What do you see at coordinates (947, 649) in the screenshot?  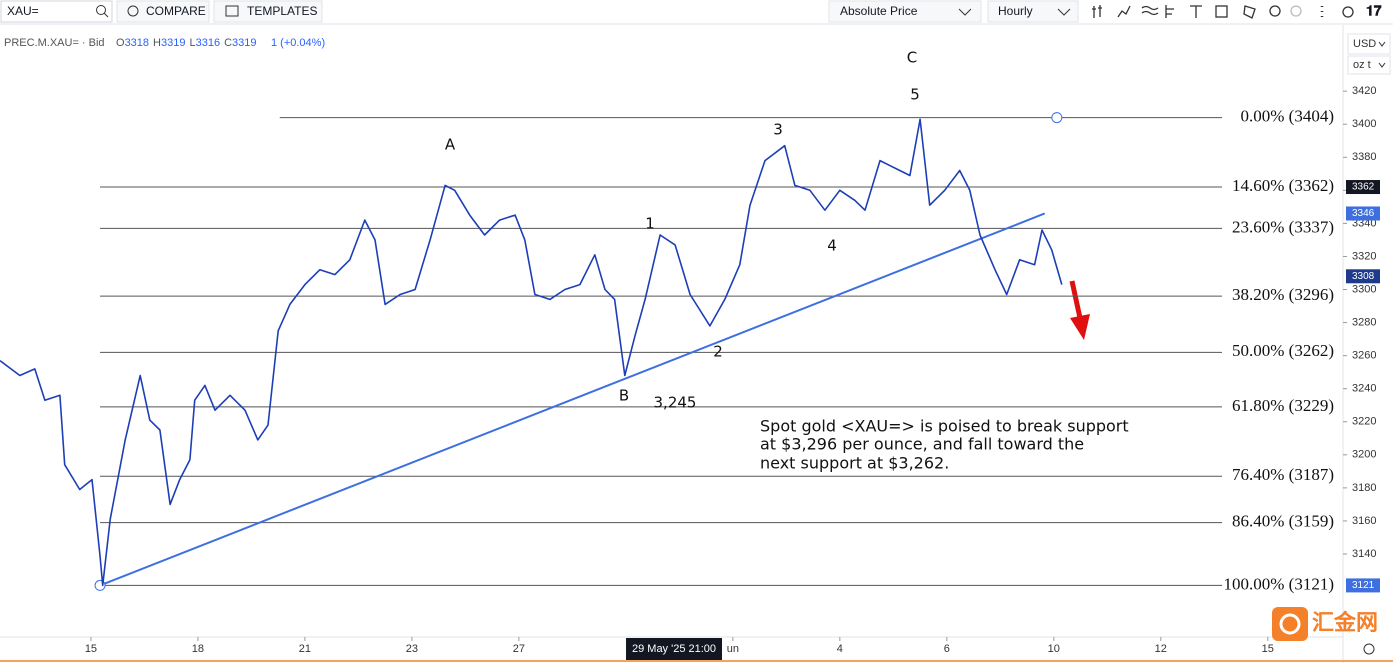 I see `x-tick-label: 6` at bounding box center [947, 649].